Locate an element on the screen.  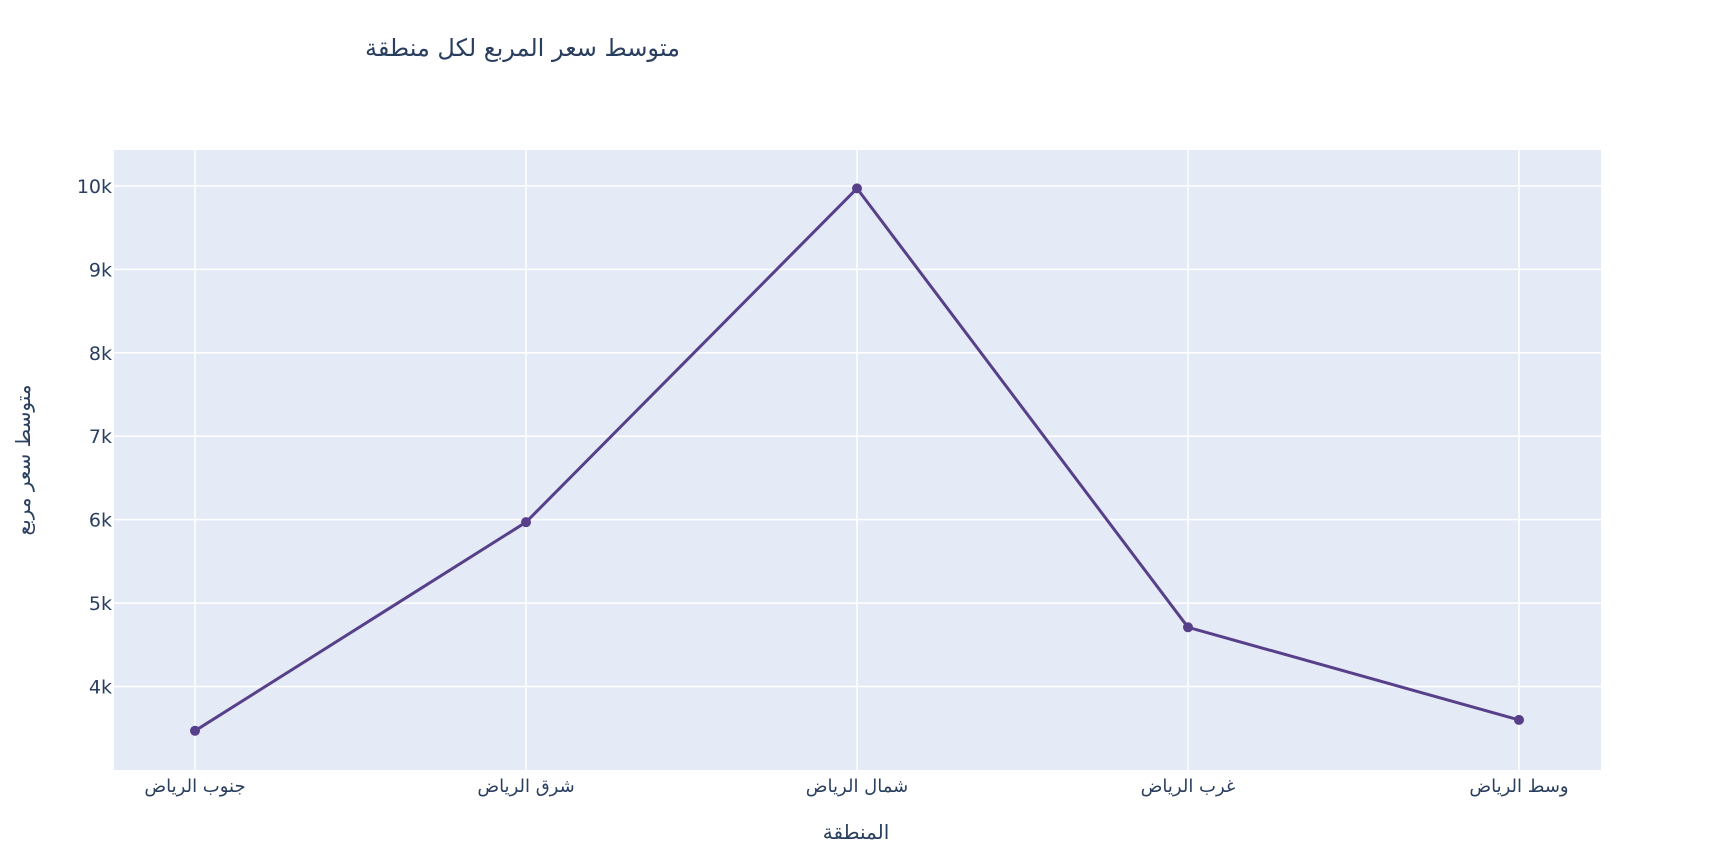
x-tick-label: غرب الرياض is located at coordinates (1188, 786).